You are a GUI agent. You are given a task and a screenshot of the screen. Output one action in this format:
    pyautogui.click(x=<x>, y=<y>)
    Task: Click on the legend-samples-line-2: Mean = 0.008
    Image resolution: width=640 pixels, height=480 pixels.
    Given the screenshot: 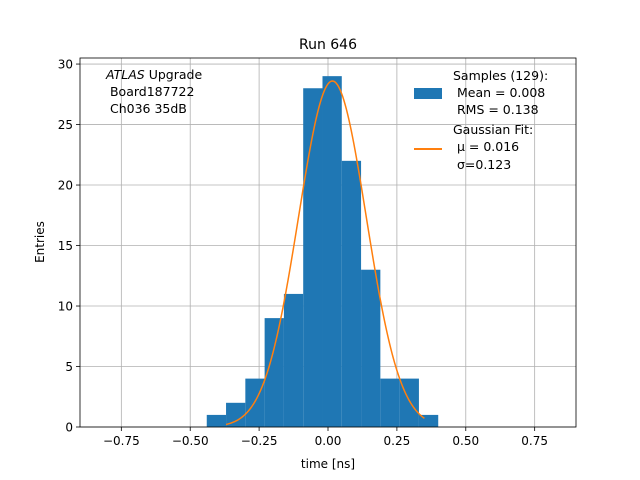 What is the action you would take?
    pyautogui.click(x=499, y=92)
    